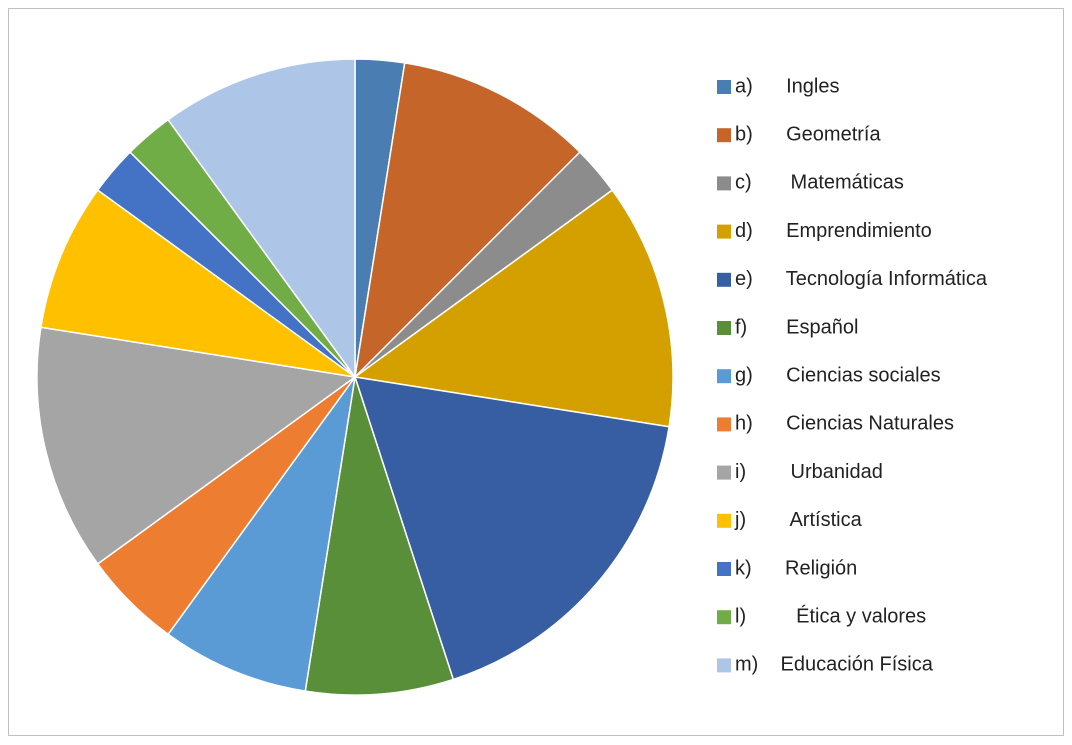 Image resolution: width=1072 pixels, height=745 pixels. I want to click on legend-label: h) Ciencias Naturales, so click(844, 424).